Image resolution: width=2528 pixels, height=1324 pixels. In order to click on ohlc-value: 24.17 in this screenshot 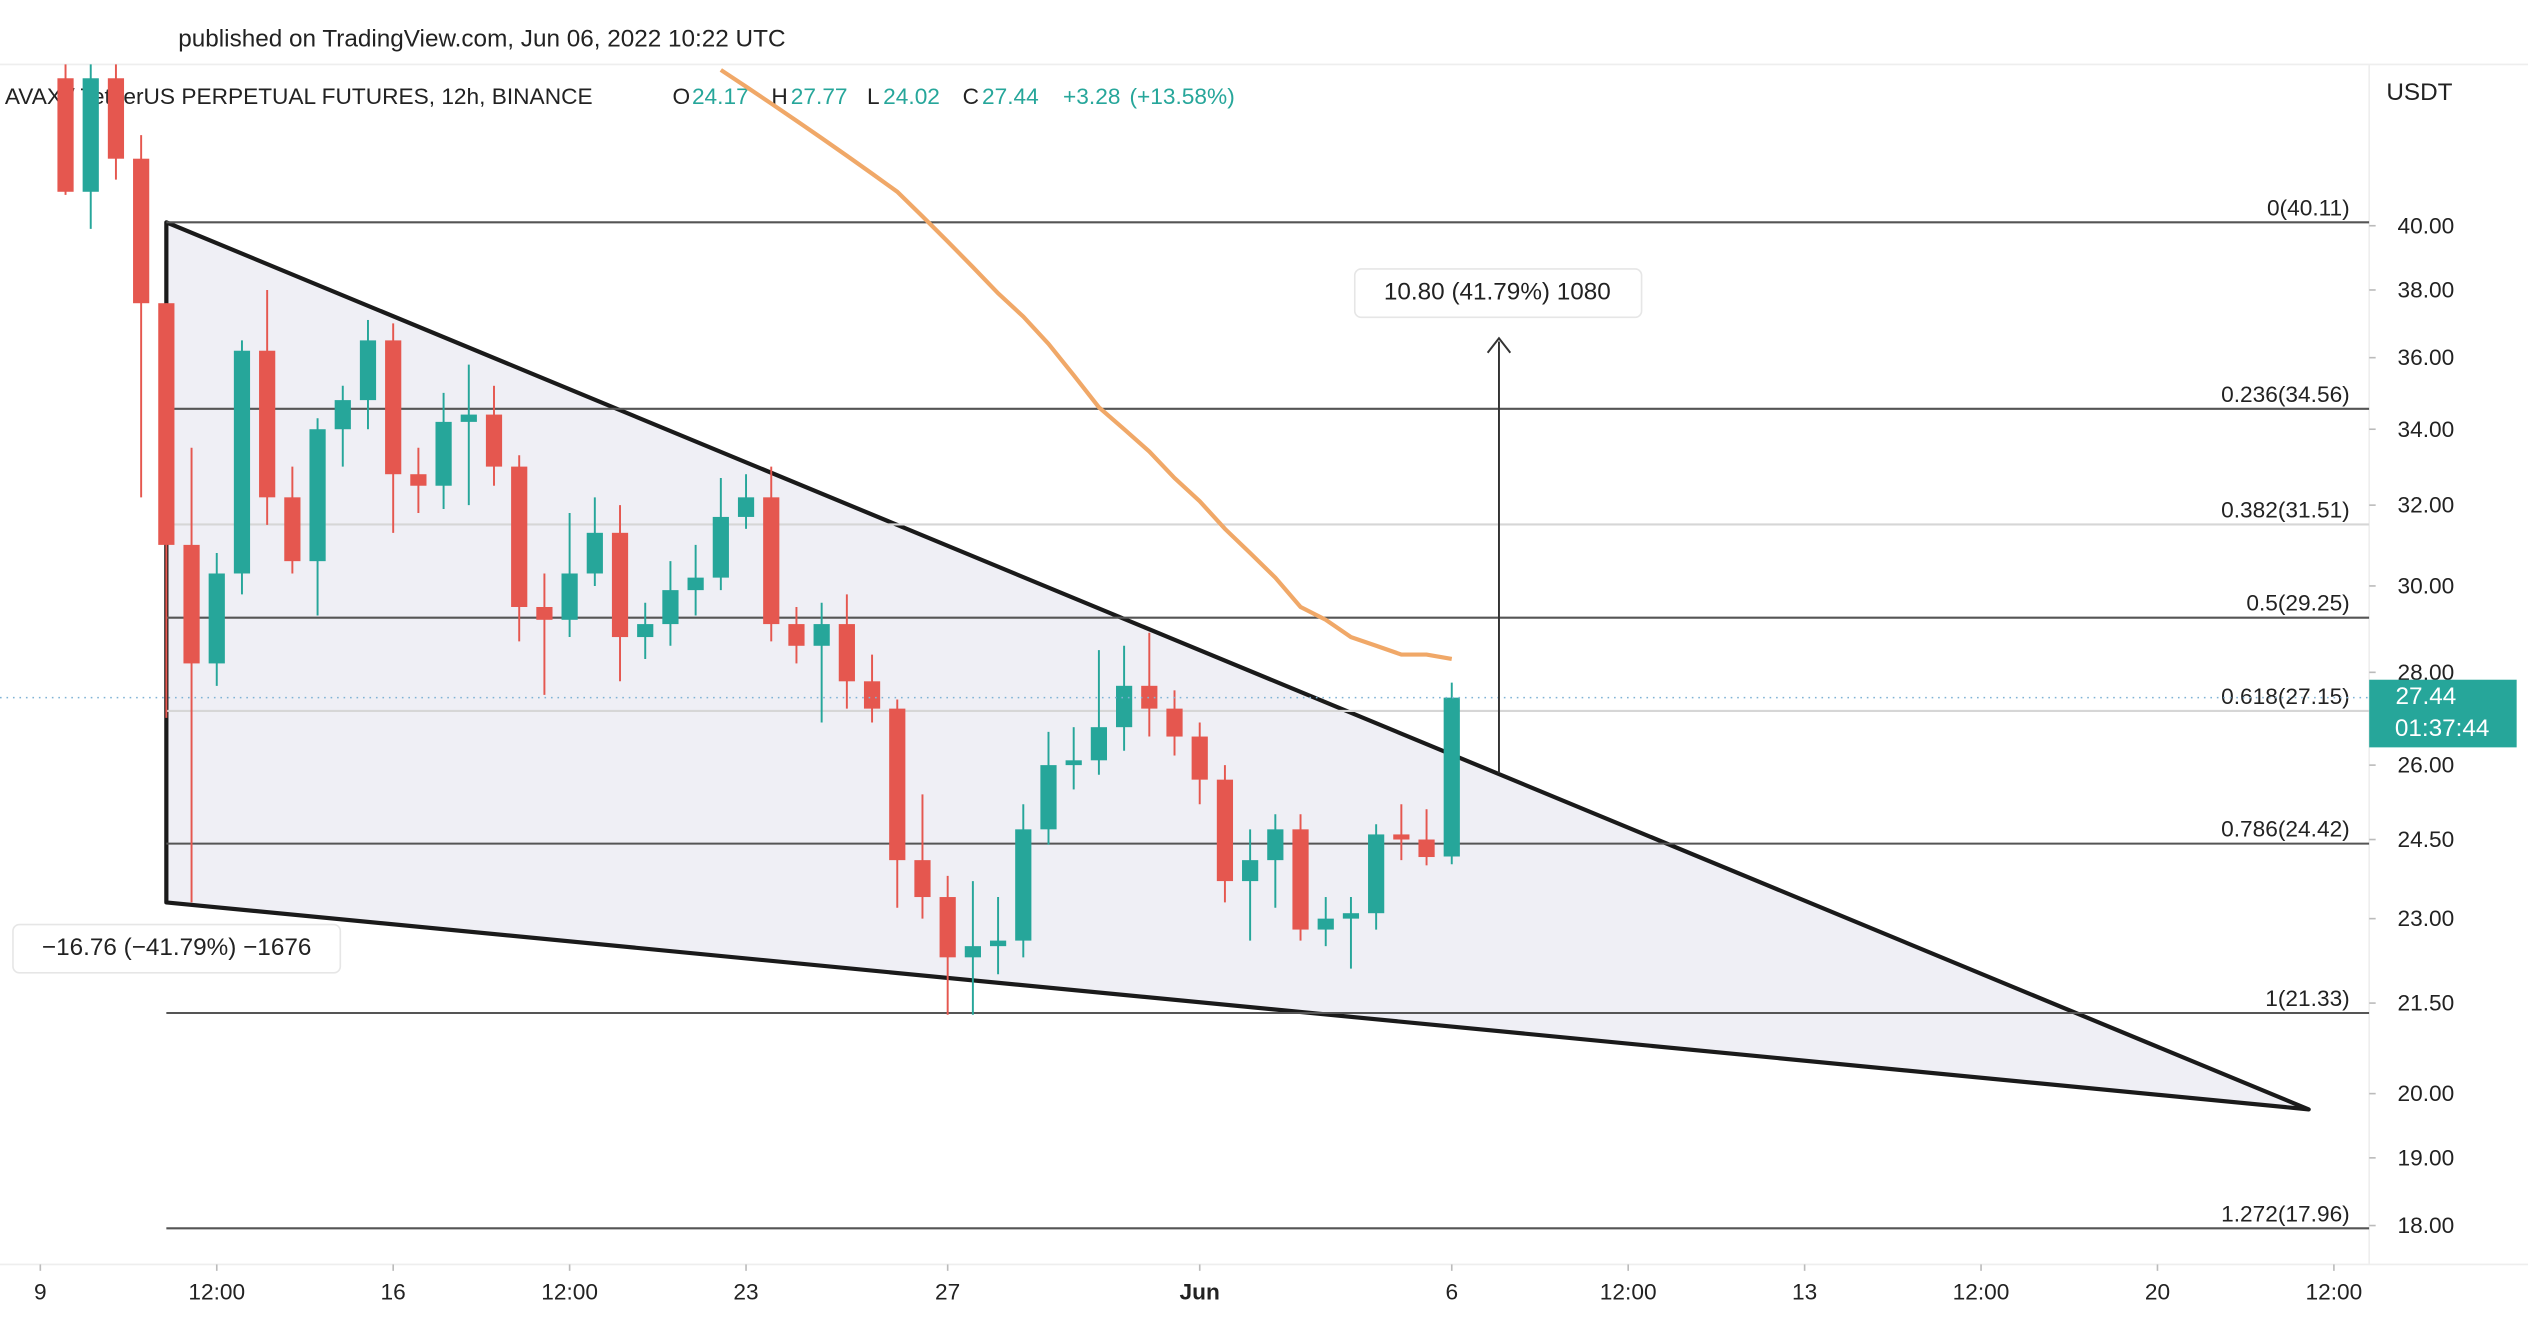, I will do `click(720, 96)`.